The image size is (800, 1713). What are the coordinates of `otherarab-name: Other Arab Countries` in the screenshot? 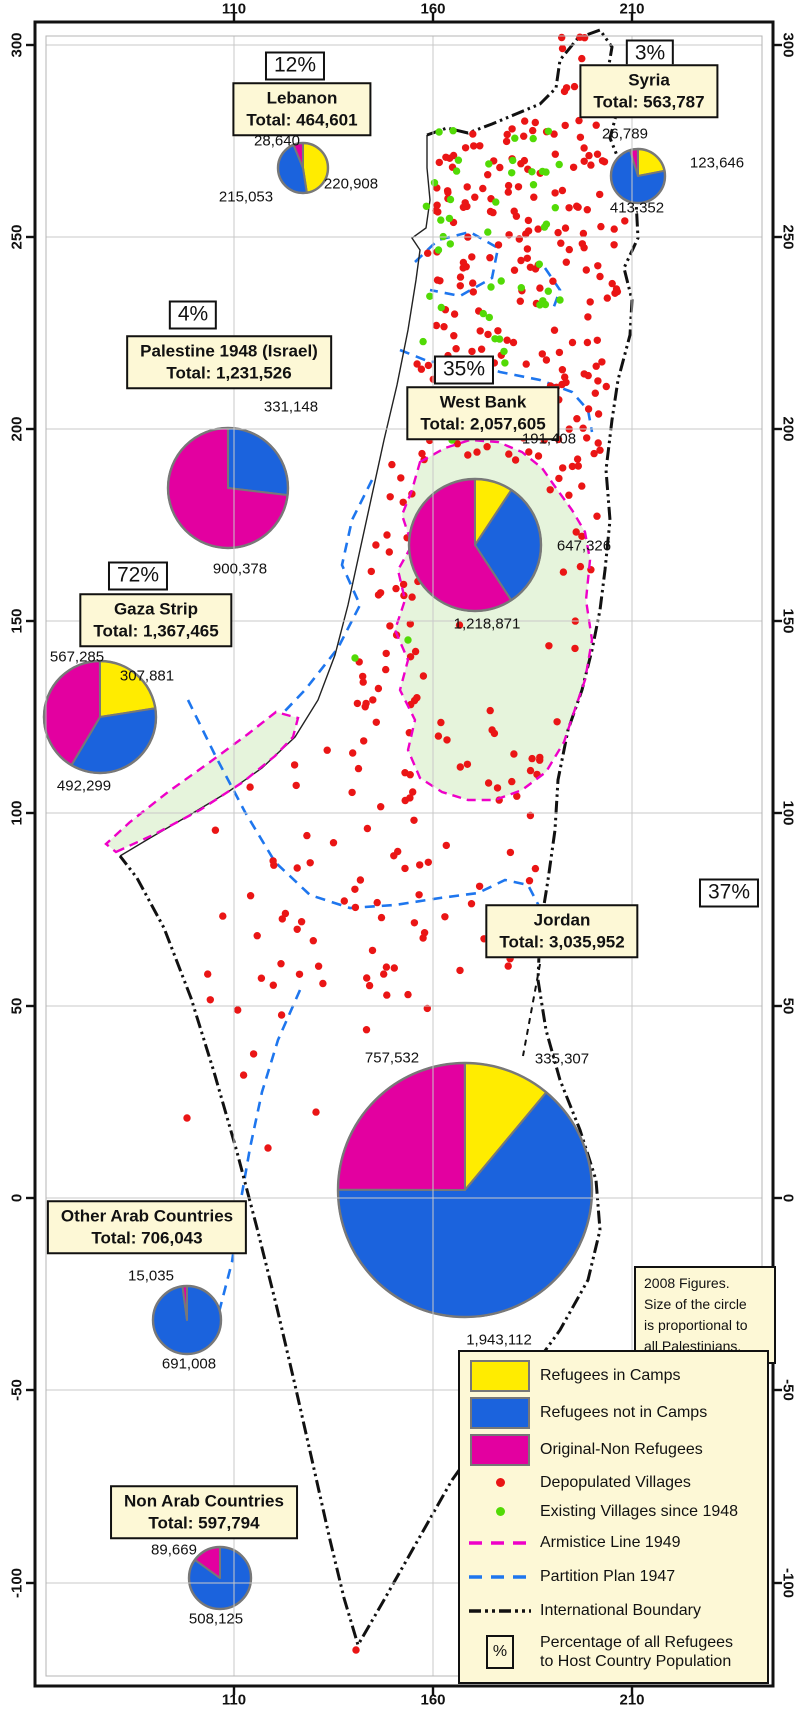 It's located at (147, 1216).